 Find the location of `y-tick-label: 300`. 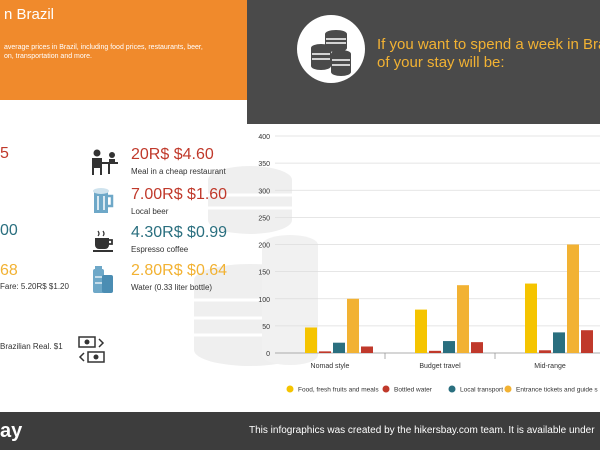

y-tick-label: 300 is located at coordinates (264, 191).